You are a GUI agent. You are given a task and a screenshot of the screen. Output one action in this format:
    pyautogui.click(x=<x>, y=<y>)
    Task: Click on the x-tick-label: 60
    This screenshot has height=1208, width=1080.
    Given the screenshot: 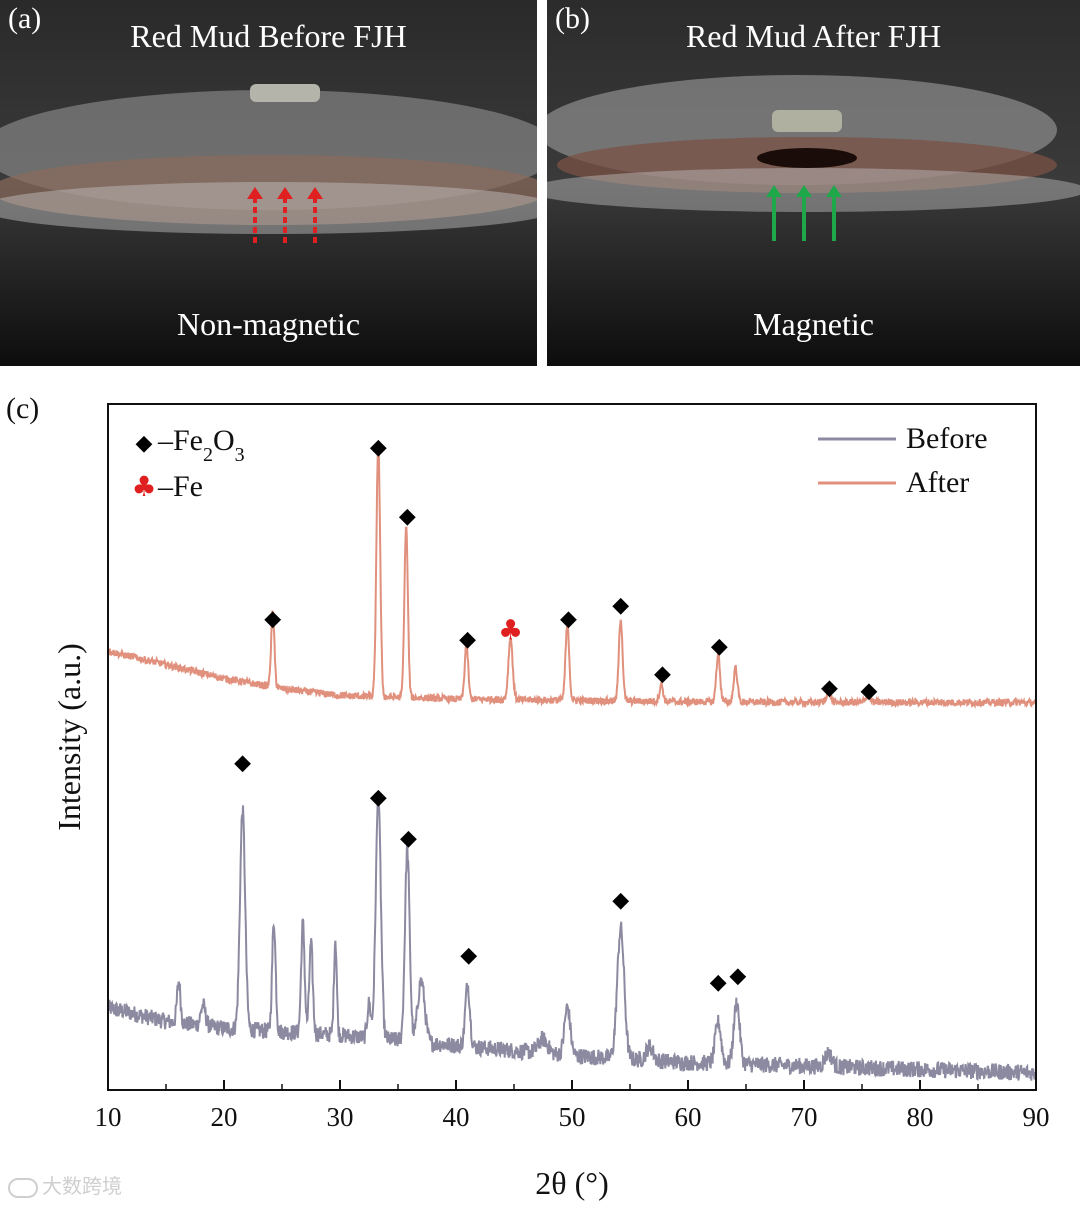 What is the action you would take?
    pyautogui.click(x=688, y=1117)
    